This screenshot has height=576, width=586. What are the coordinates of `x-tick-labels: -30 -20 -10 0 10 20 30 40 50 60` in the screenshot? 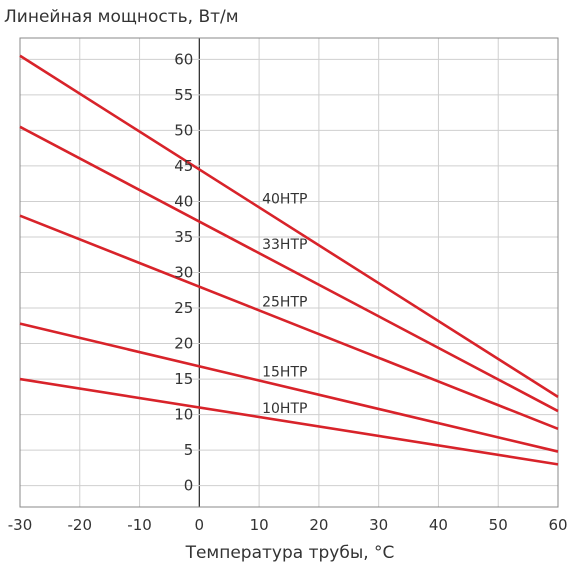 It's located at (288, 525).